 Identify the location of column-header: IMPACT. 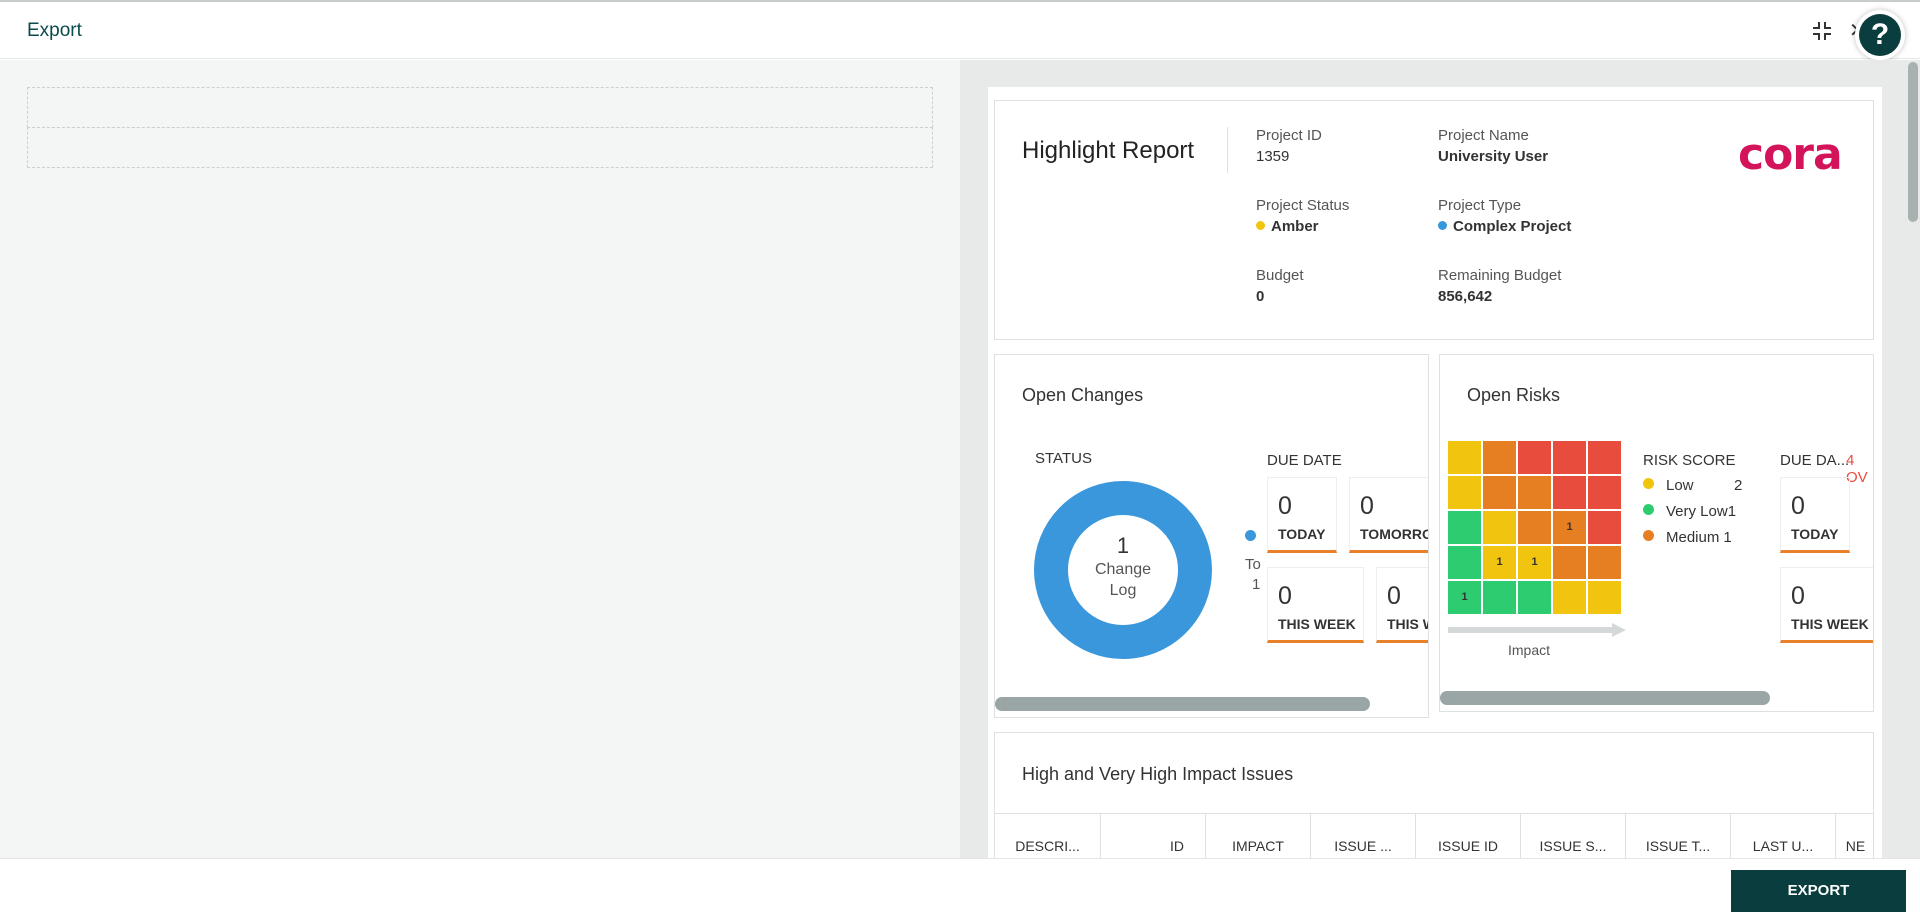
(1258, 836).